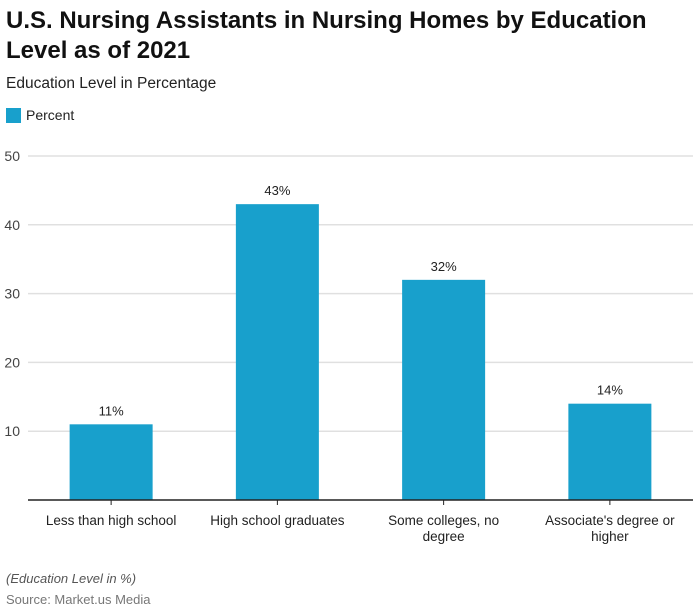 Image resolution: width=699 pixels, height=614 pixels. What do you see at coordinates (111, 520) in the screenshot?
I see `x-tick-label: Less than high school` at bounding box center [111, 520].